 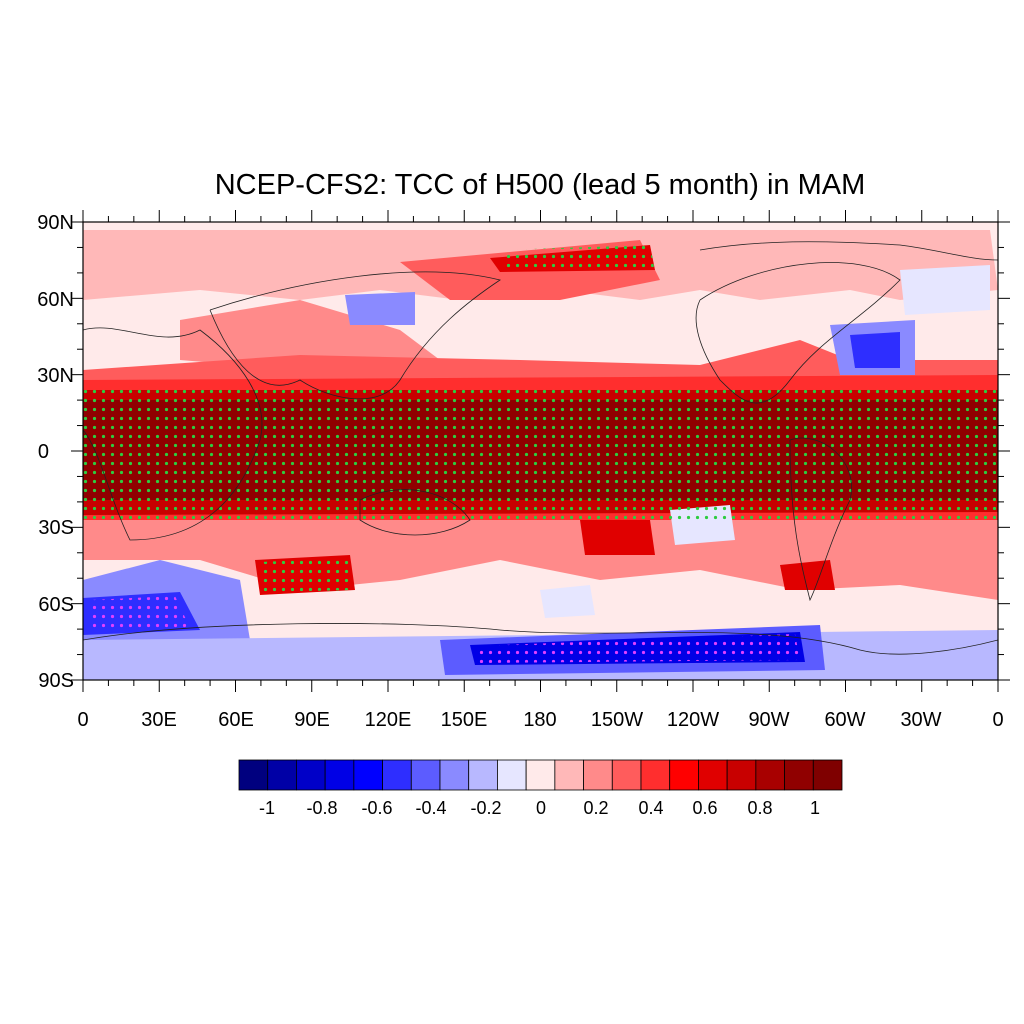 I want to click on lon-label: 60W, so click(x=844, y=720).